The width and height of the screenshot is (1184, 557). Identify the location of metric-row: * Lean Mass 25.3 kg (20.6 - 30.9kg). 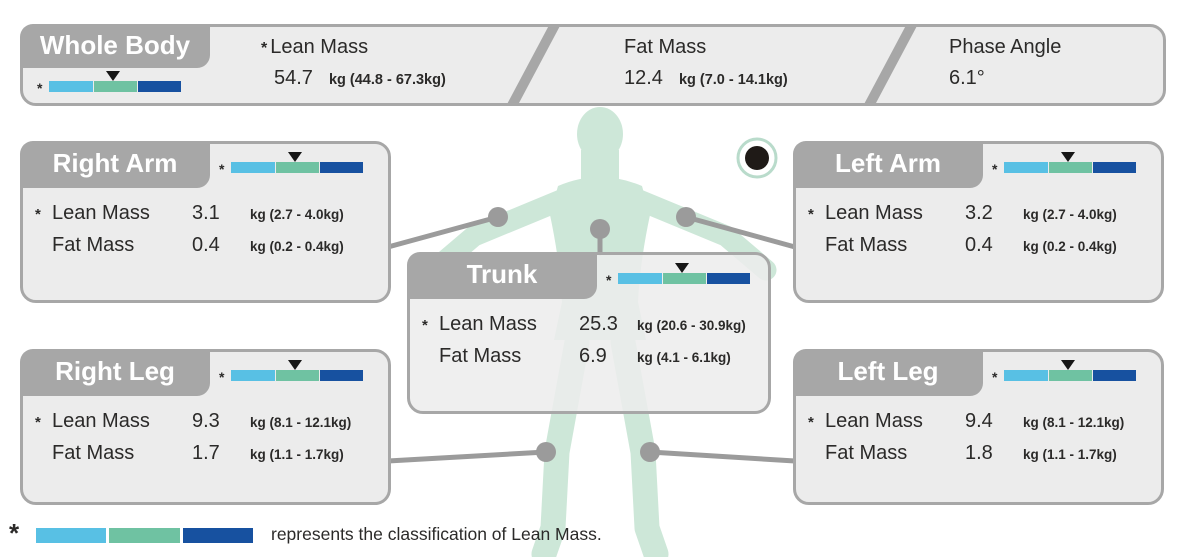
(593, 329).